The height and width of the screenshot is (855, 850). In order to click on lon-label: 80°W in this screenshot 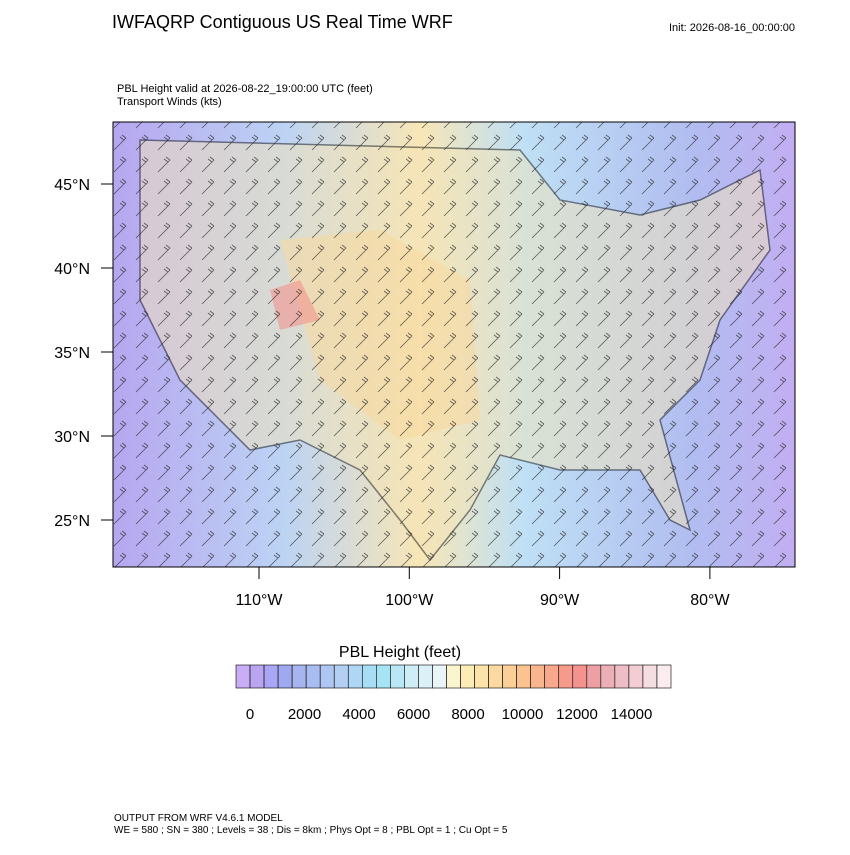, I will do `click(710, 600)`.